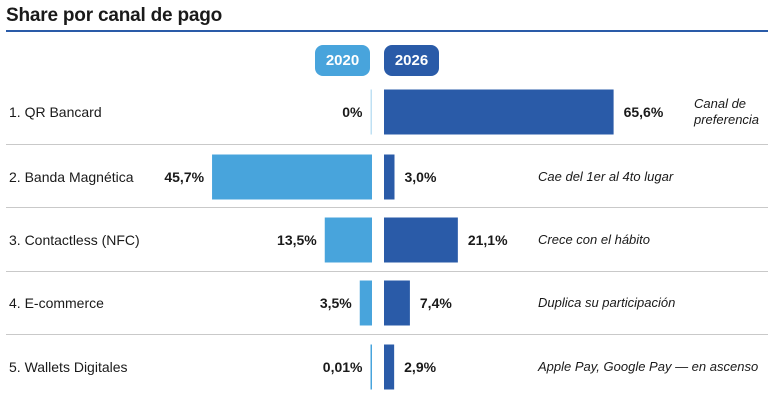 This screenshot has width=770, height=400. Describe the element at coordinates (420, 177) in the screenshot. I see `value-label-2026: 3,0%` at that location.